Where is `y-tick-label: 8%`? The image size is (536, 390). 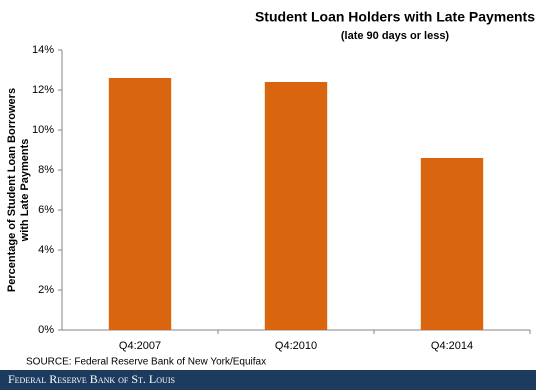
y-tick-label: 8% is located at coordinates (46, 170).